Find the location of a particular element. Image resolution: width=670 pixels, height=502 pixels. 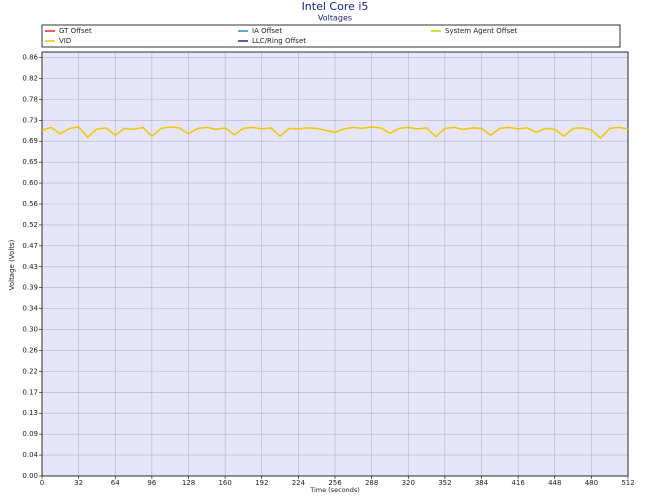

legend-label: LLC/Ring Offset is located at coordinates (279, 41).